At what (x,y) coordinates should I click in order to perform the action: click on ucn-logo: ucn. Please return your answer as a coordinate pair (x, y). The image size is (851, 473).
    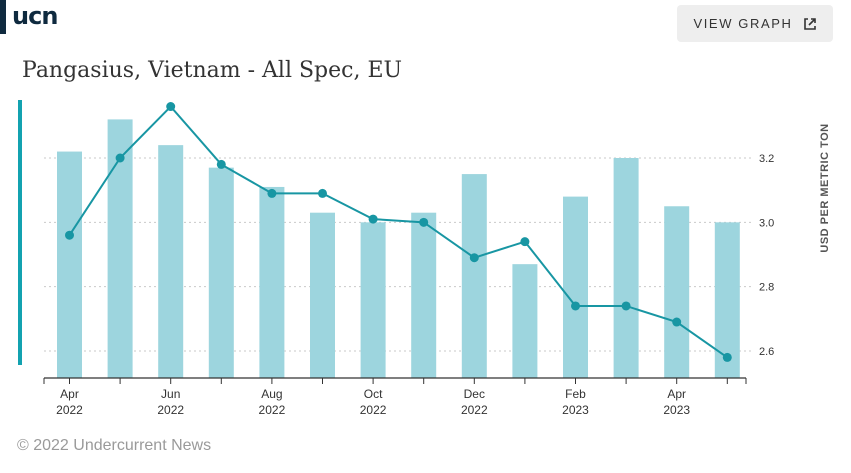
    Looking at the image, I should click on (35, 16).